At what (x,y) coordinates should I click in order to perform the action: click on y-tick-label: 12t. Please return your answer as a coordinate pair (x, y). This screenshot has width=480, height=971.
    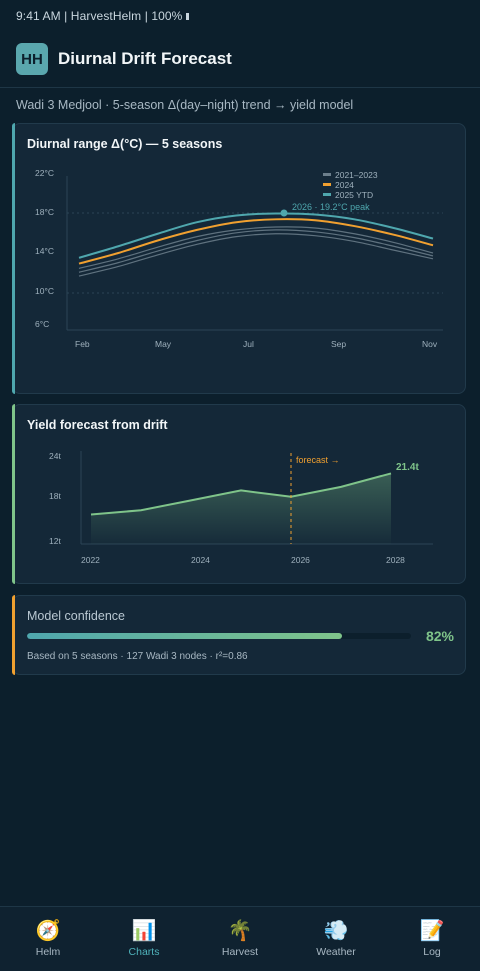
    Looking at the image, I should click on (55, 541).